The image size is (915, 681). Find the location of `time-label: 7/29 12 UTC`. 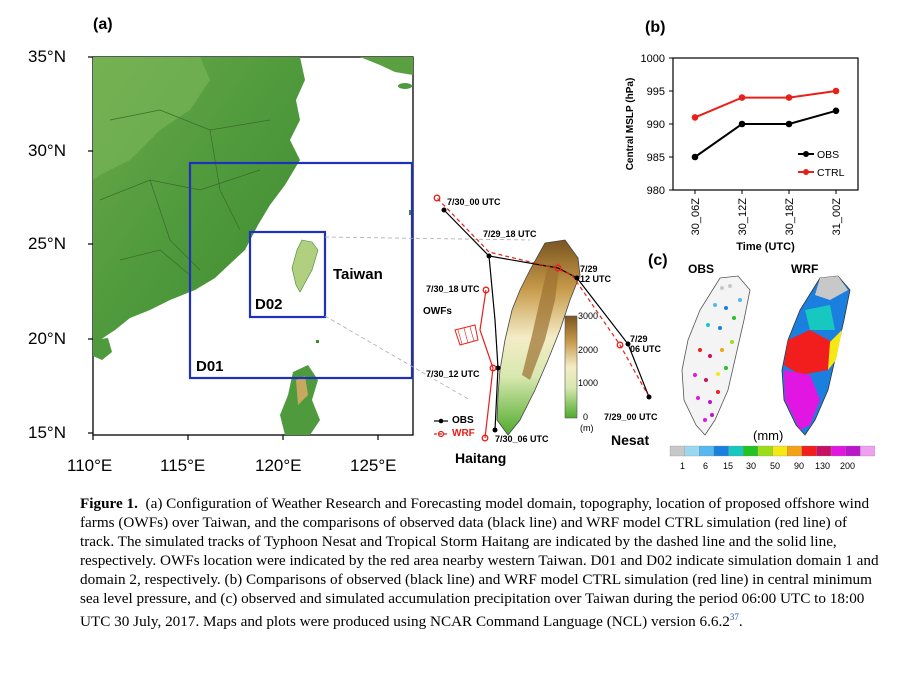

time-label: 7/29 12 UTC is located at coordinates (596, 274).